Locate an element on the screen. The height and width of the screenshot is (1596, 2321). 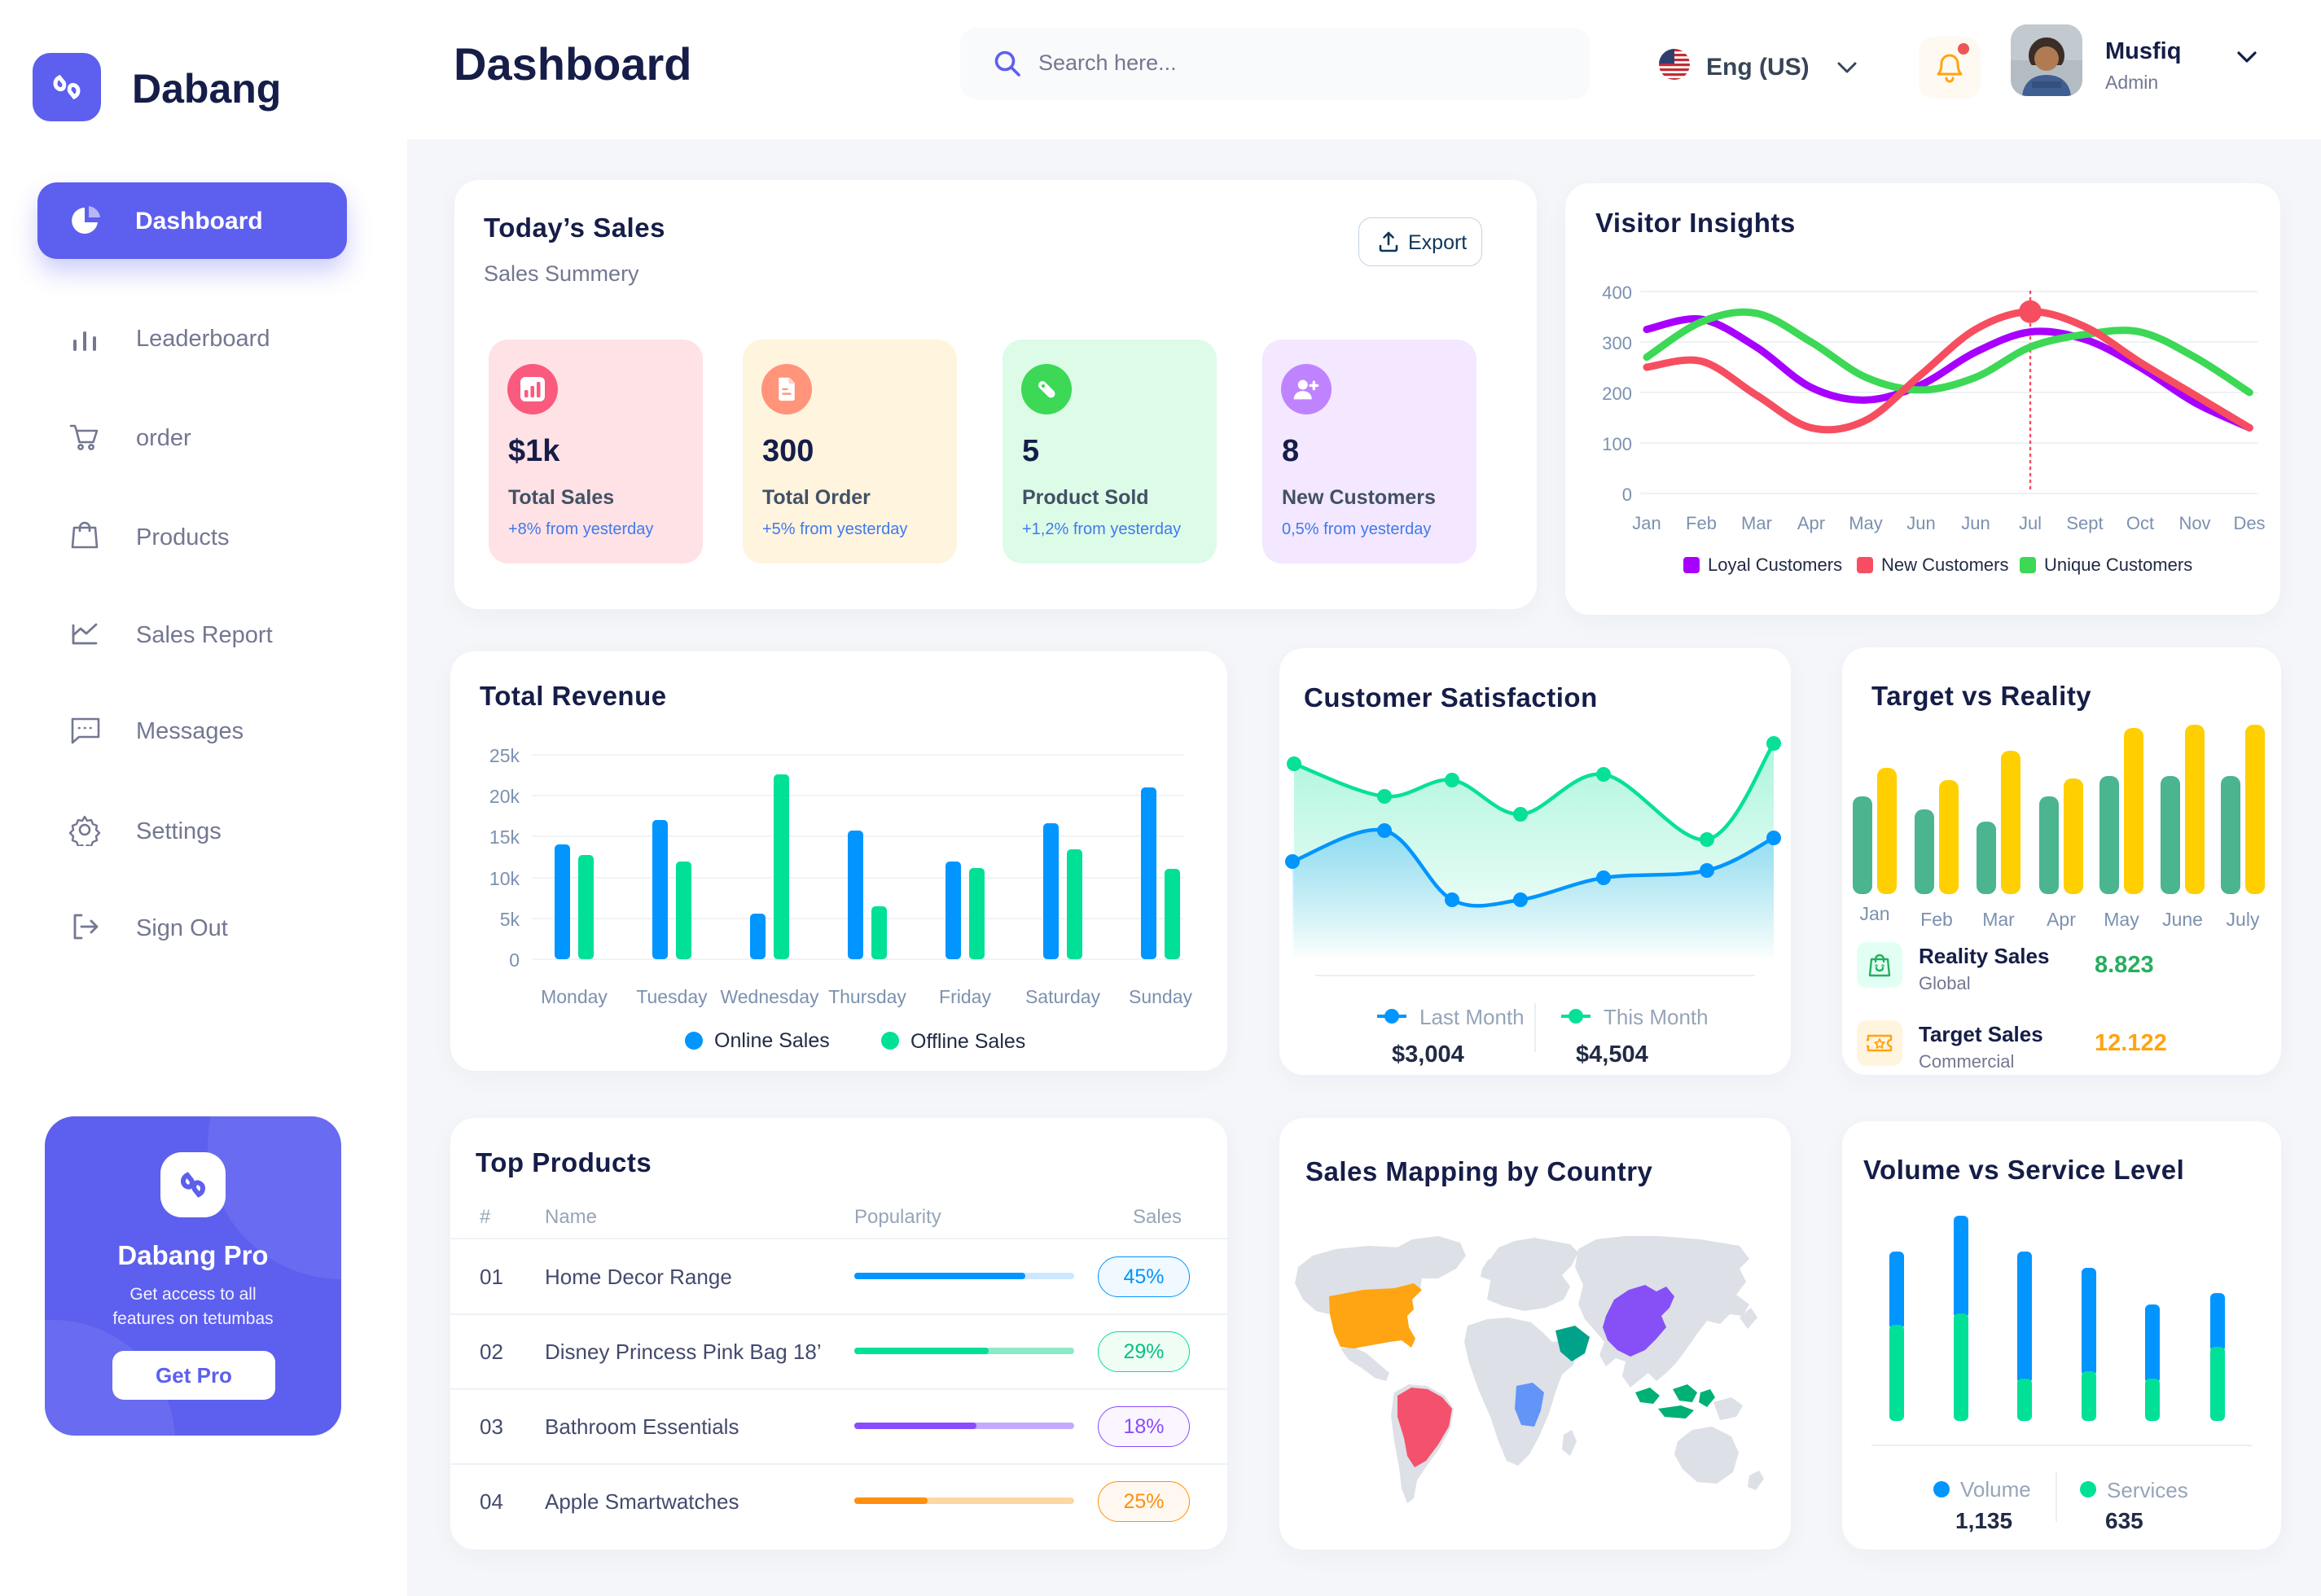
svg-text: $4,504 is located at coordinates (1612, 1054).